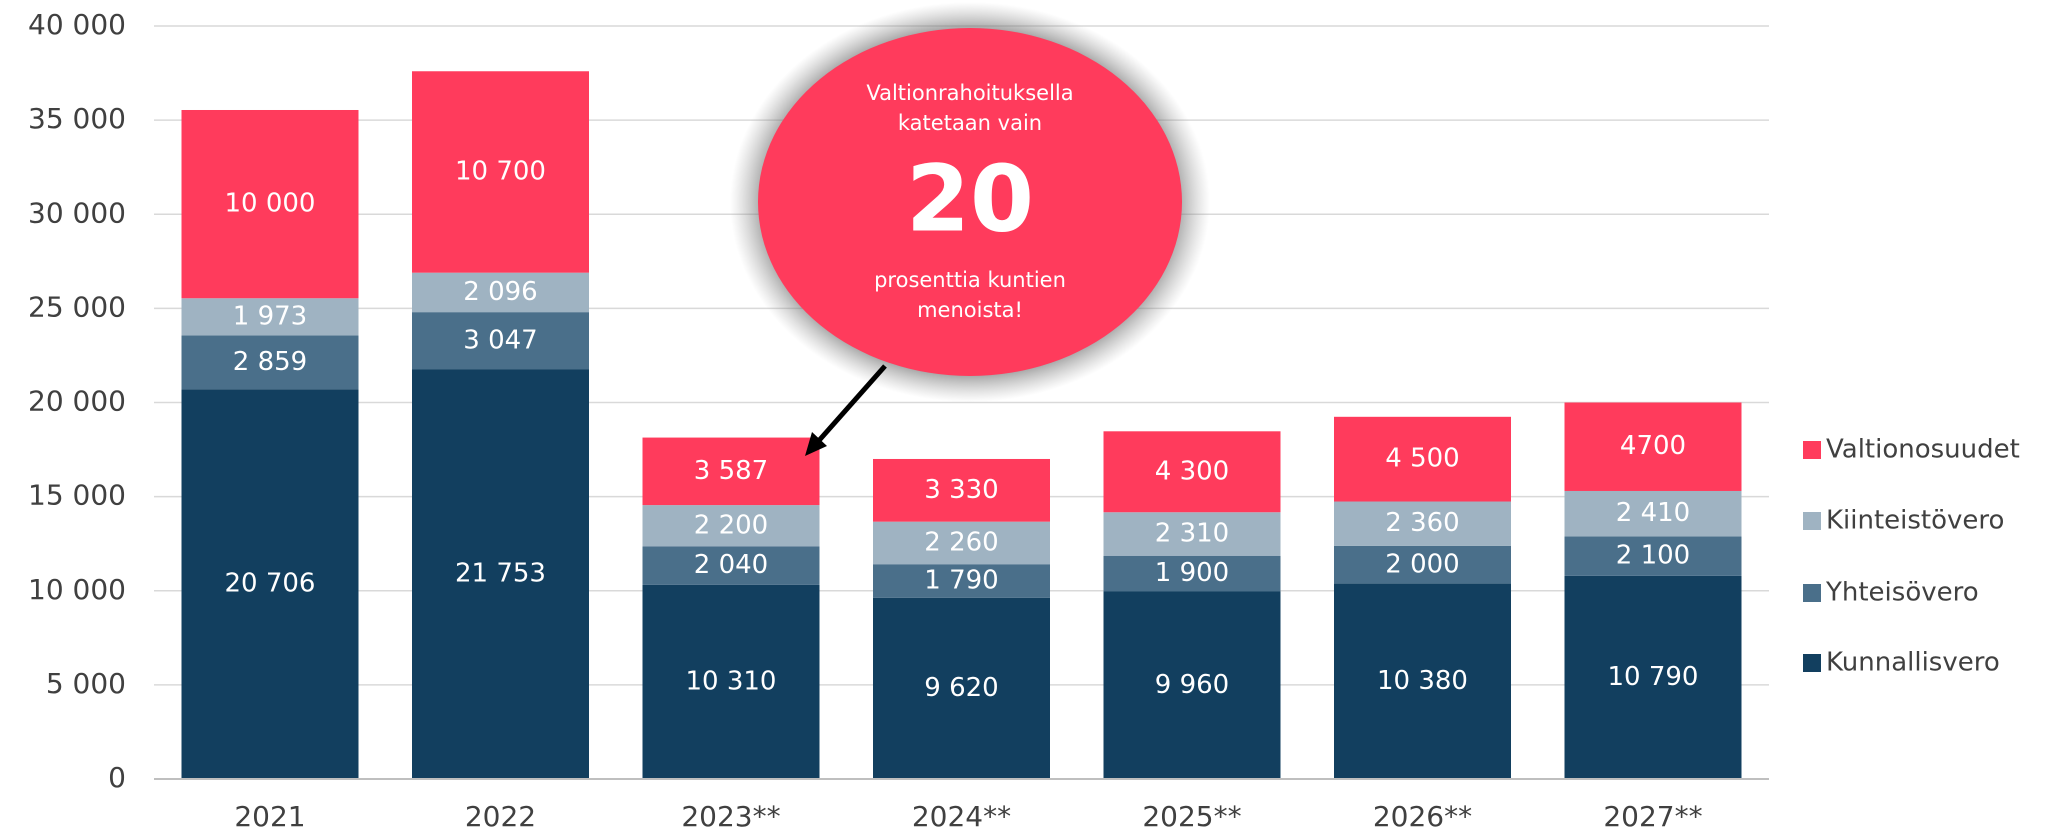 This screenshot has width=2047, height=833. Describe the element at coordinates (86, 683) in the screenshot. I see `y-tick-label: 5 000` at that location.